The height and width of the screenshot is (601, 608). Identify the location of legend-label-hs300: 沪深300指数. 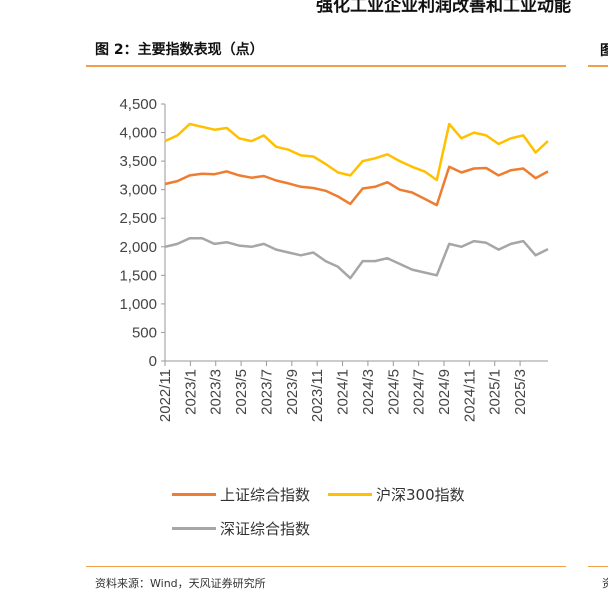
(420, 495).